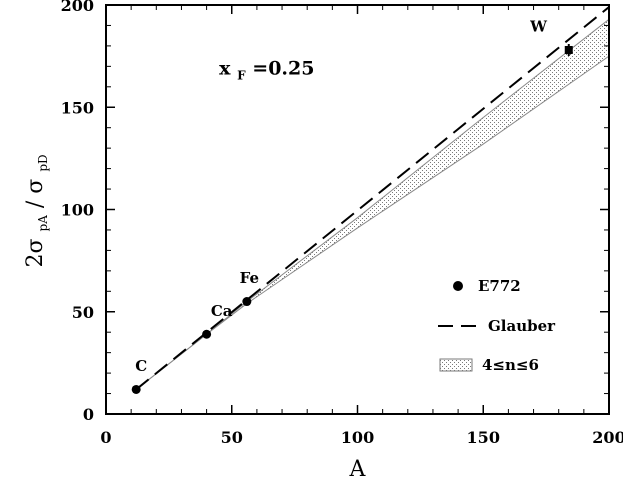  What do you see at coordinates (483, 437) in the screenshot?
I see `x-tick-label-150: 150` at bounding box center [483, 437].